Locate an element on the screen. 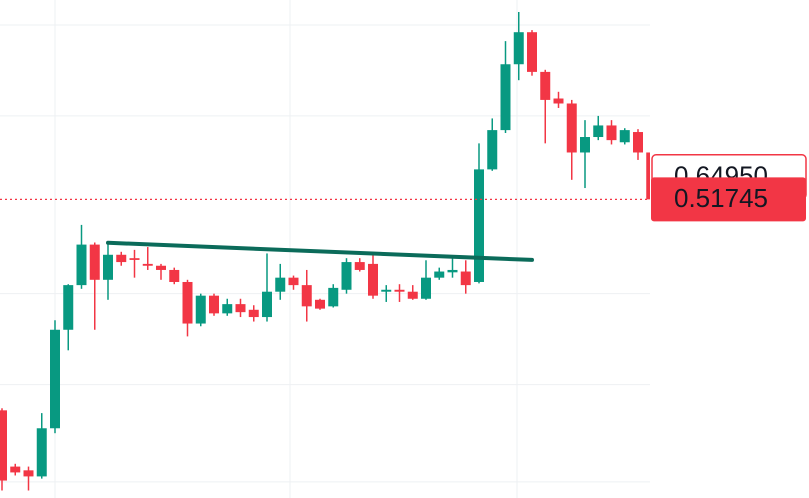 Image resolution: width=809 pixels, height=498 pixels. price-box is located at coordinates (728, 199).